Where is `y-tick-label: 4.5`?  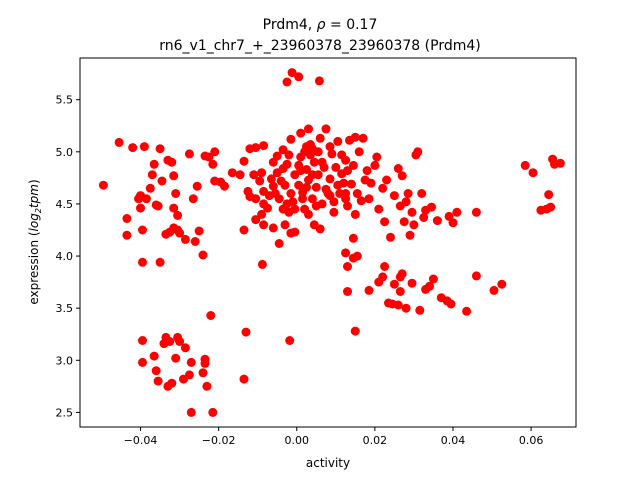
y-tick-label: 4.5 is located at coordinates (65, 204).